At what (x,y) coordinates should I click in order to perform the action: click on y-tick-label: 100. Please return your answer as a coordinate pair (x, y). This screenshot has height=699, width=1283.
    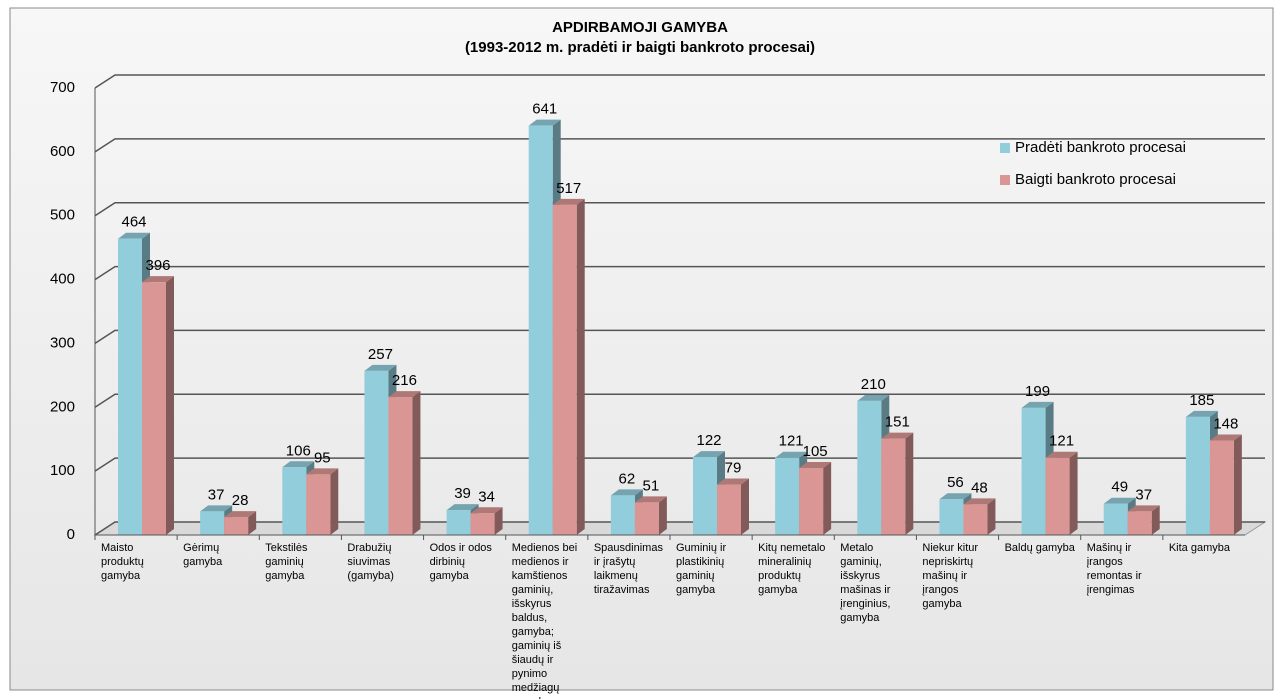
    Looking at the image, I should click on (62, 470).